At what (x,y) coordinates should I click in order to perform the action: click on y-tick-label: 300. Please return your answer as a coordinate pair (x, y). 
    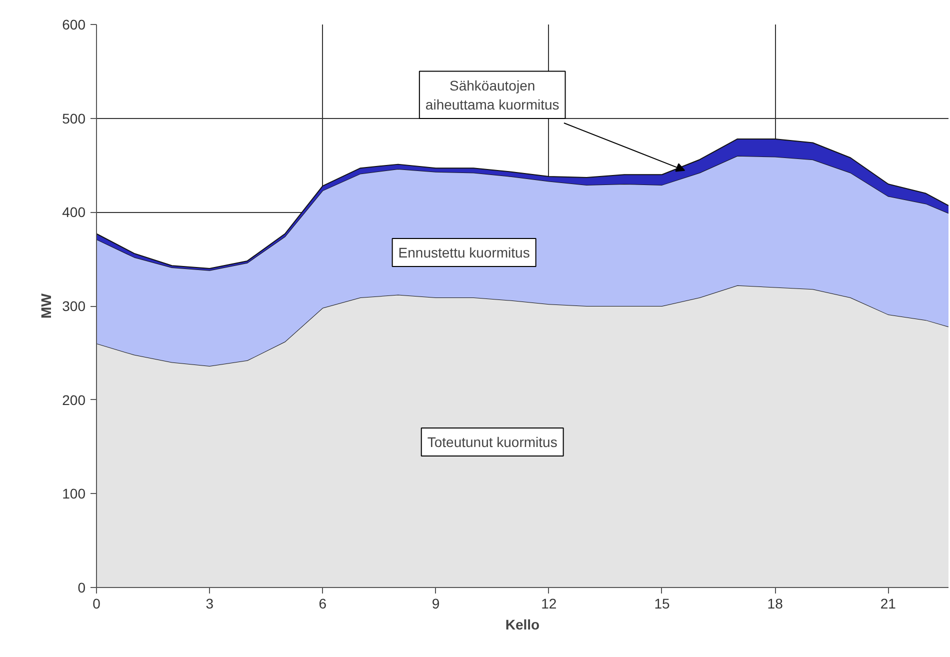
    Looking at the image, I should click on (74, 306).